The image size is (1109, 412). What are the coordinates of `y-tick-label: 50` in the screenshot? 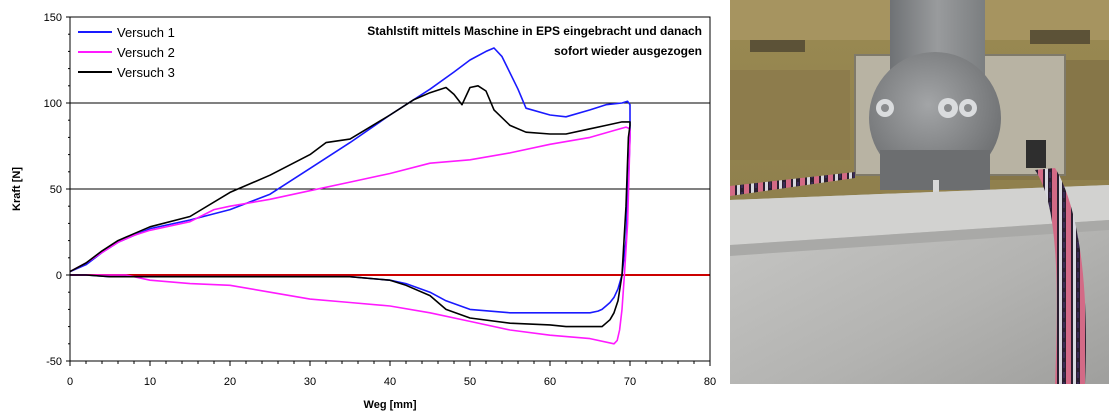 It's located at (56, 190).